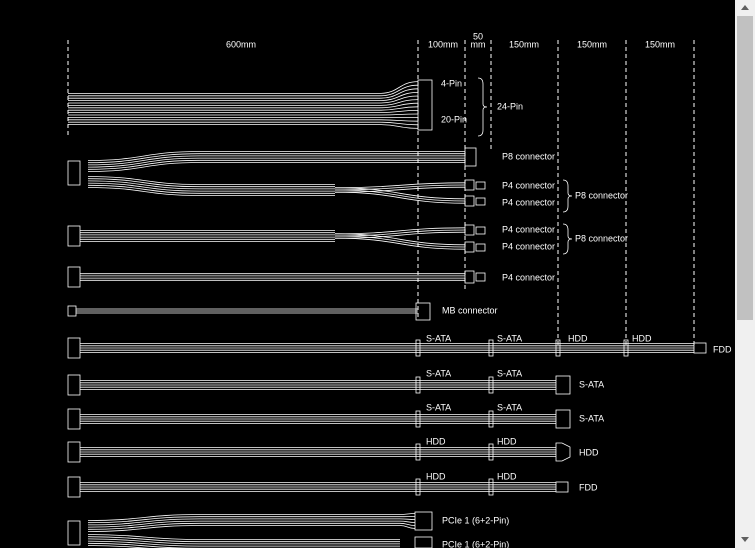 This screenshot has height=550, width=755. What do you see at coordinates (745, 7) in the screenshot?
I see `scroll-up` at bounding box center [745, 7].